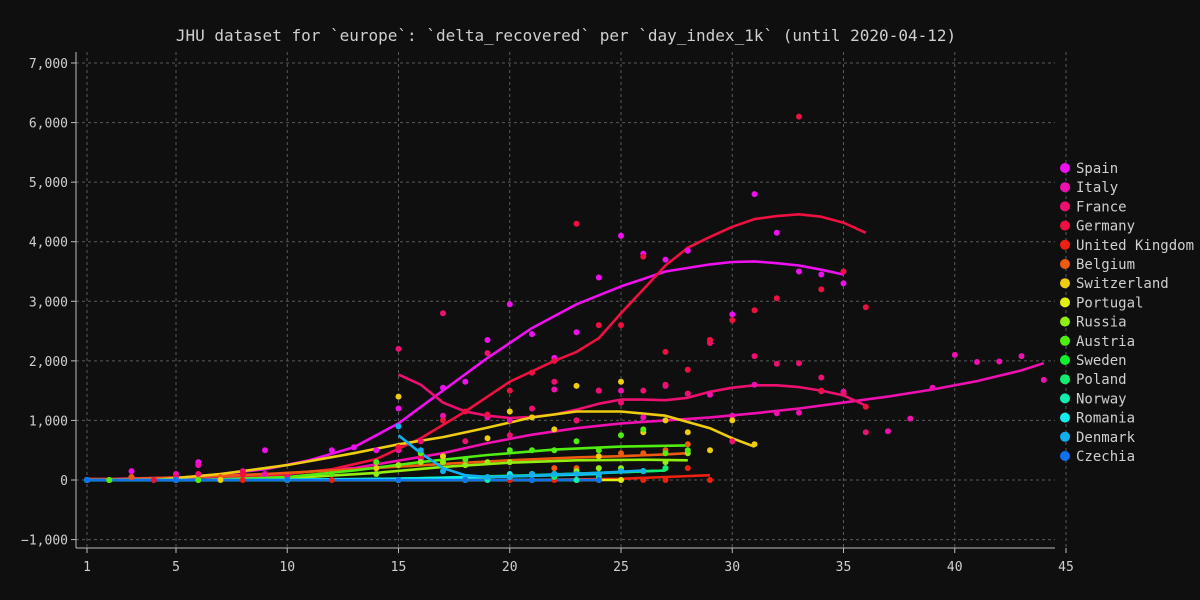 This screenshot has width=1200, height=600. I want to click on legend-label: Norway, so click(1101, 399).